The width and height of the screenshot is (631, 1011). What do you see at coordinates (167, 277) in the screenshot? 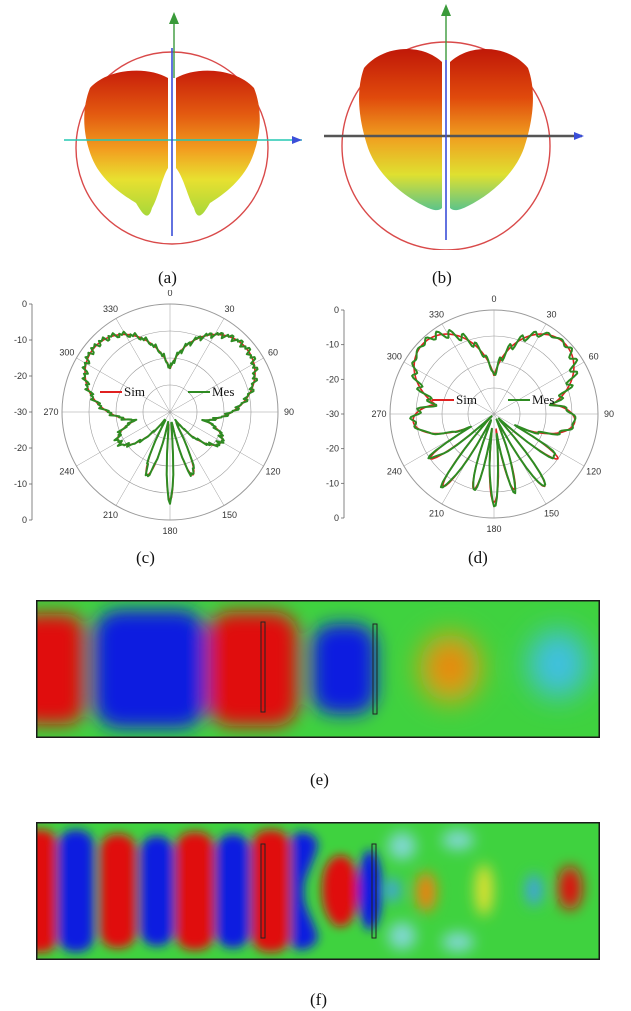
I see `caption-a: (a)` at bounding box center [167, 277].